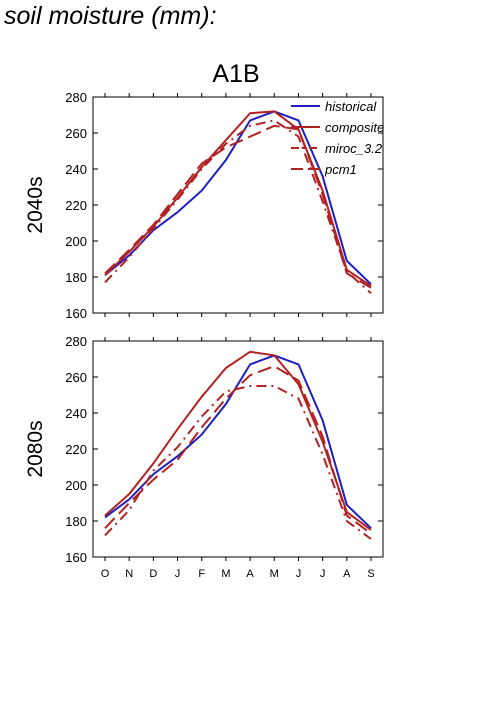 The height and width of the screenshot is (709, 501). What do you see at coordinates (35, 448) in the screenshot?
I see `y-axis-label: 2080s` at bounding box center [35, 448].